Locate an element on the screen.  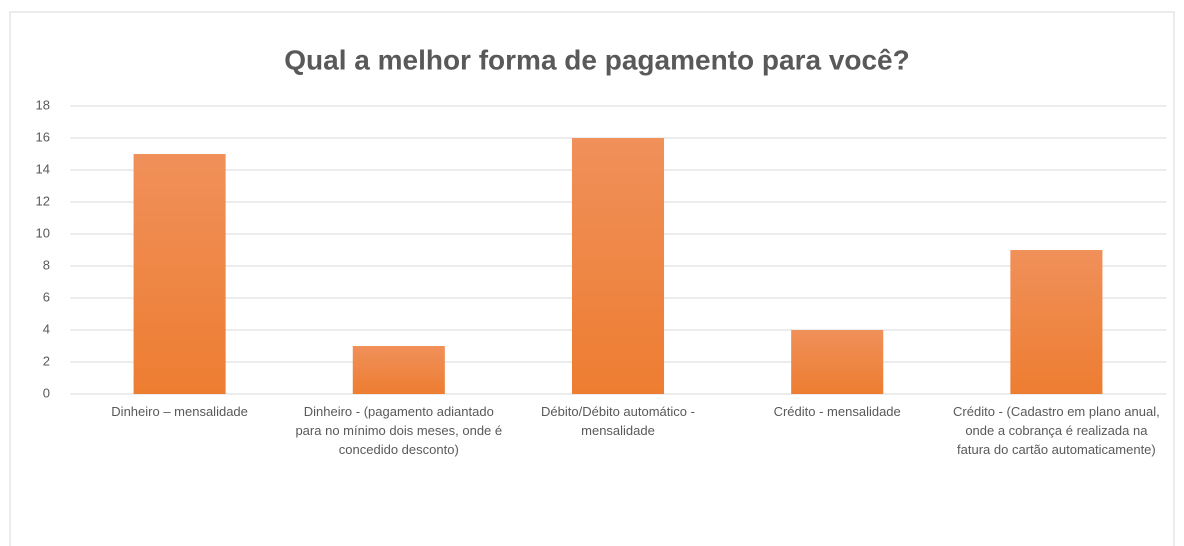
y-tick-label: 12 is located at coordinates (43, 200).